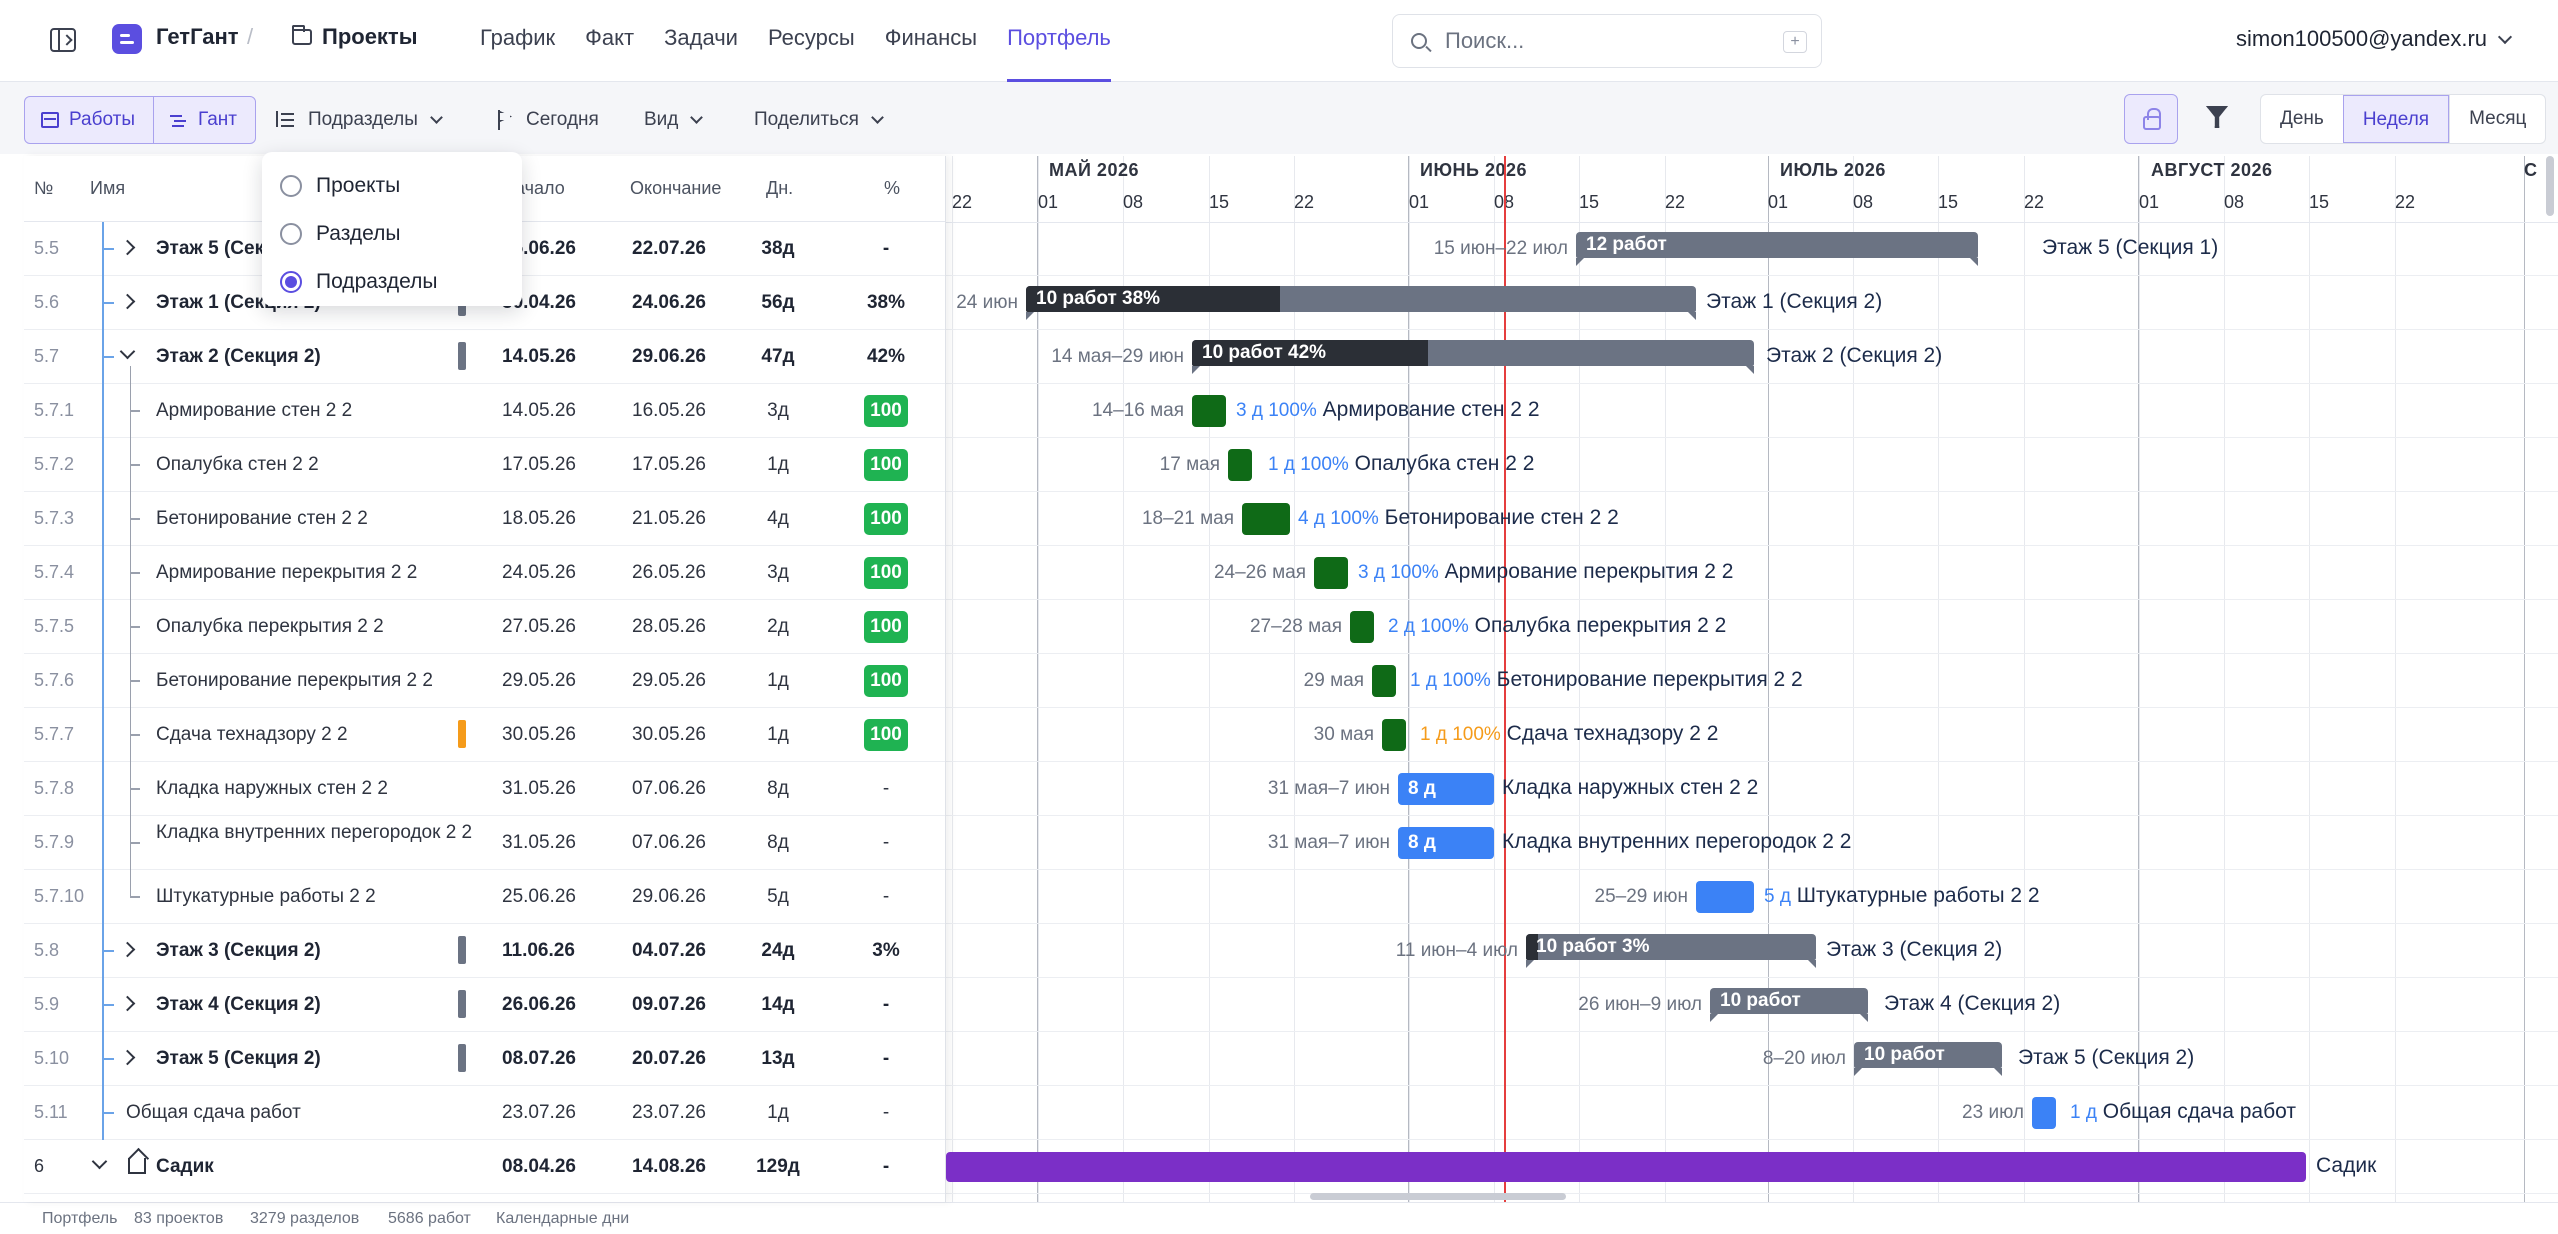 Image resolution: width=2558 pixels, height=1234 pixels. Describe the element at coordinates (2550, 186) in the screenshot. I see `vertical-scrollbar` at that location.